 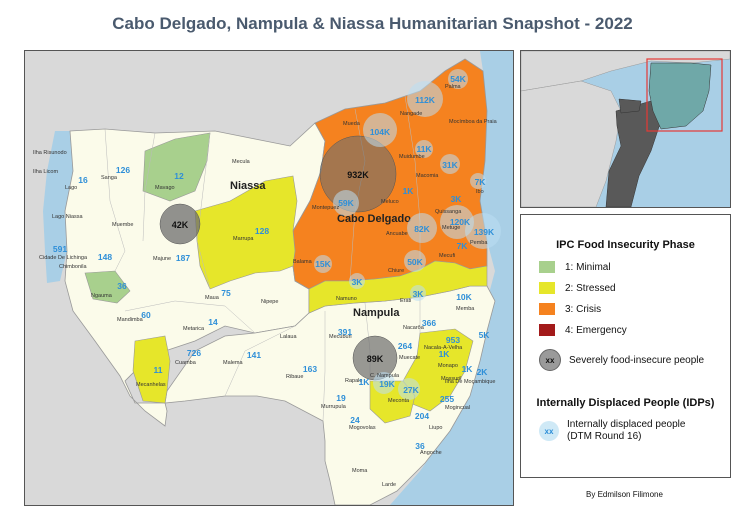 What do you see at coordinates (246, 232) in the screenshot?
I see `marrupa-stressed-area` at bounding box center [246, 232].